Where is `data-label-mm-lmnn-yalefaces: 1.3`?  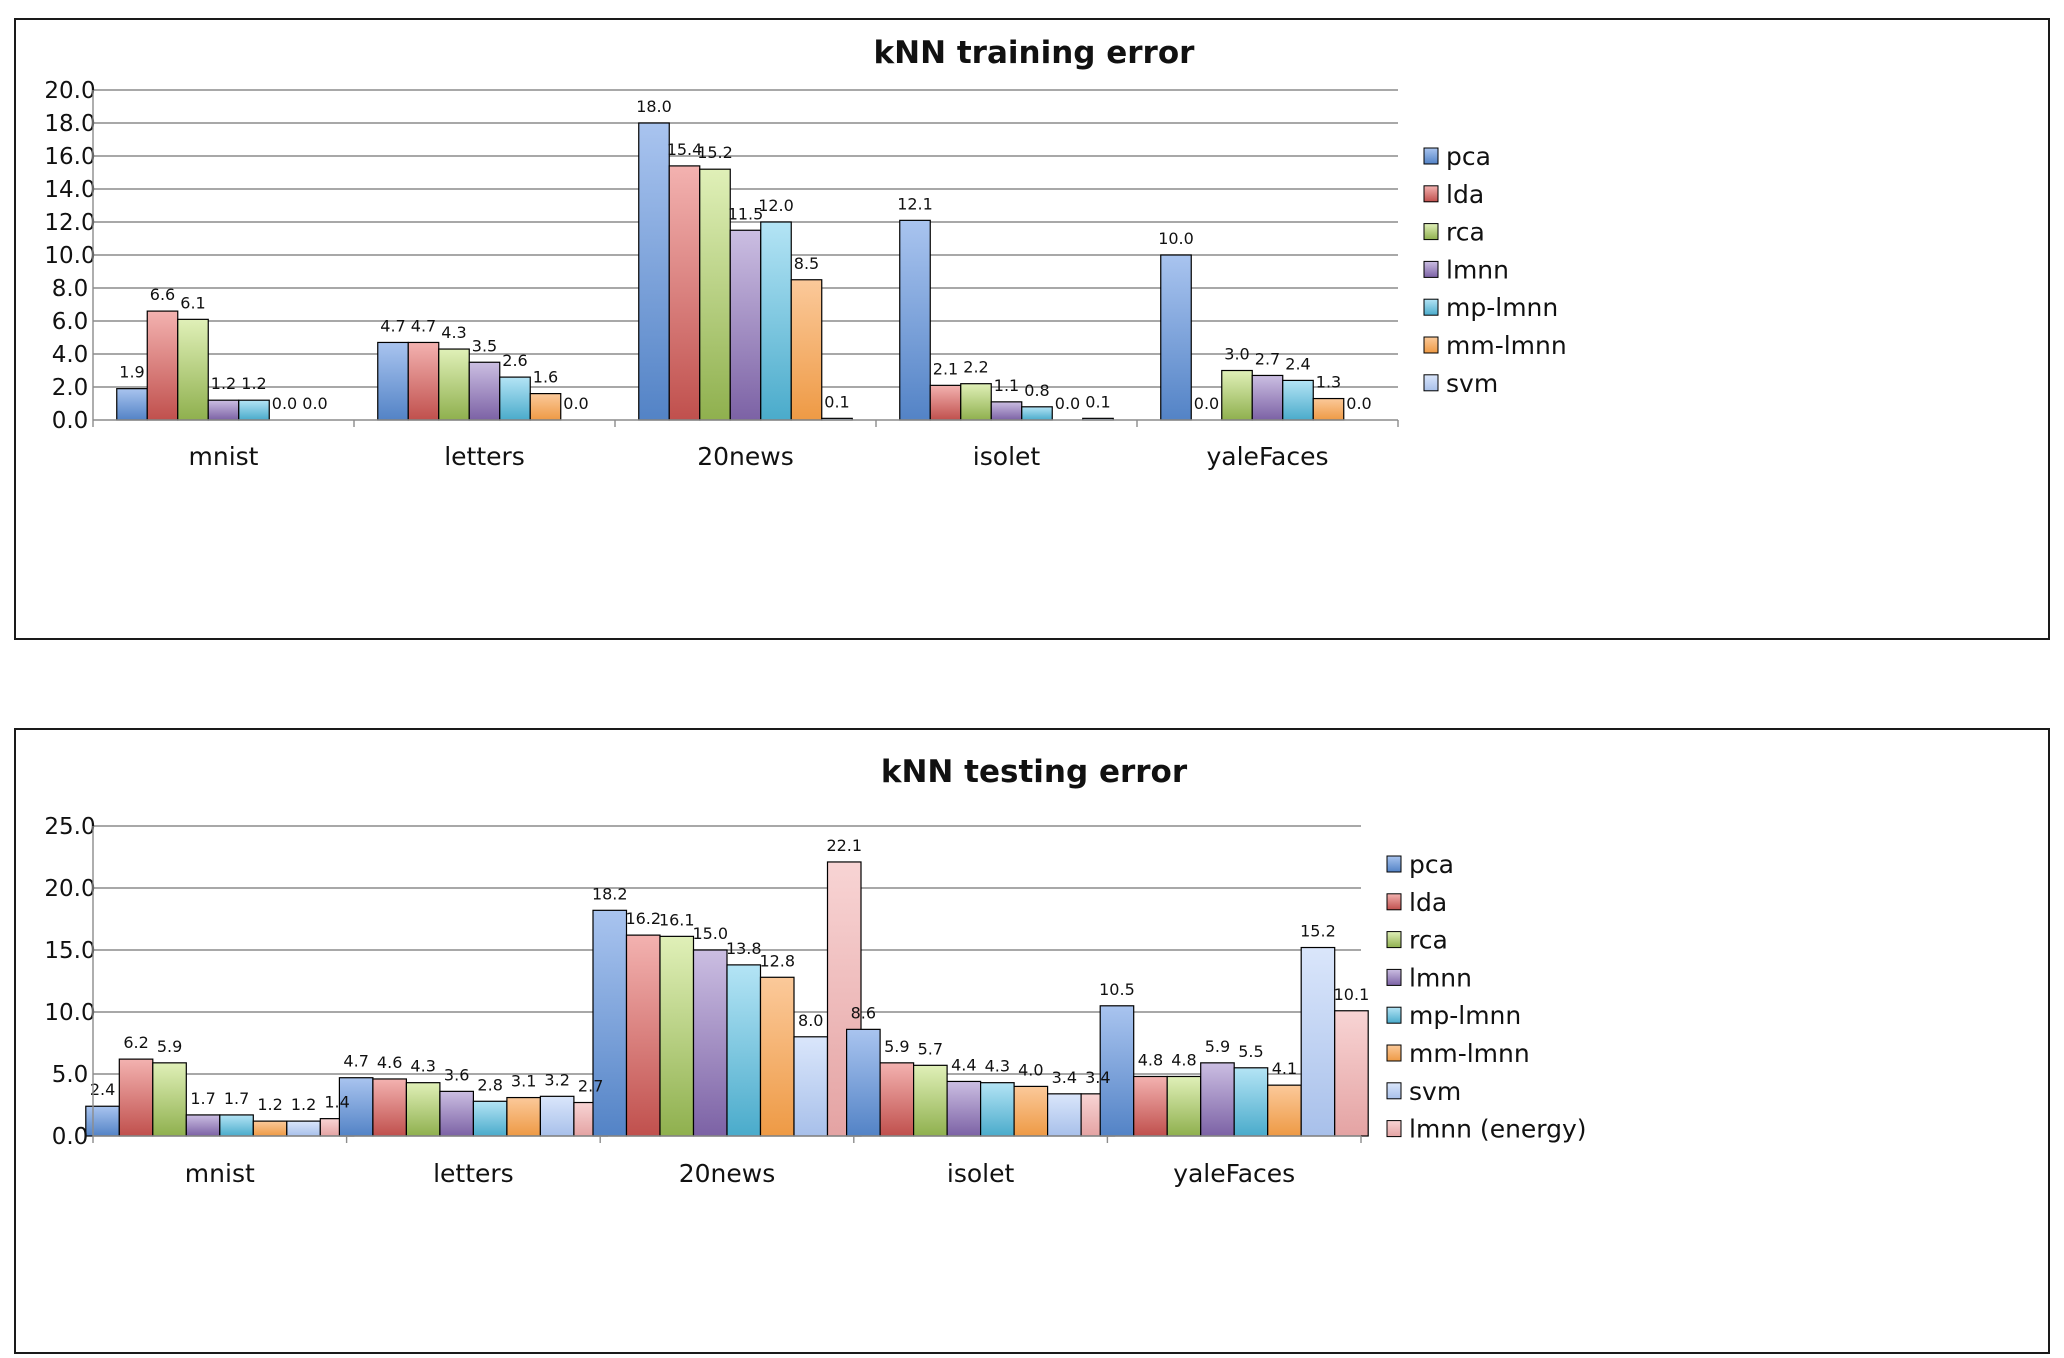 data-label-mm-lmnn-yalefaces: 1.3 is located at coordinates (1328, 382).